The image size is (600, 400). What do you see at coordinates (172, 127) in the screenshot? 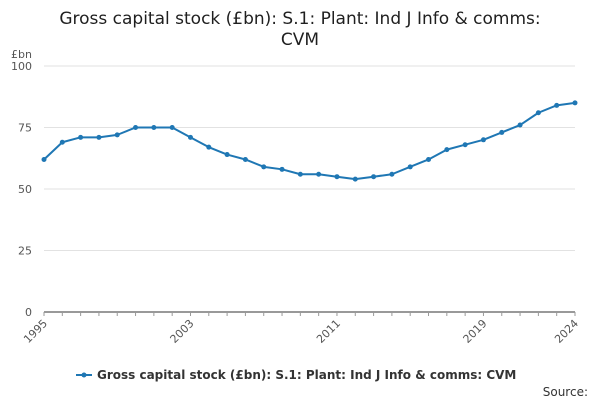
I see `data-point-2002` at bounding box center [172, 127].